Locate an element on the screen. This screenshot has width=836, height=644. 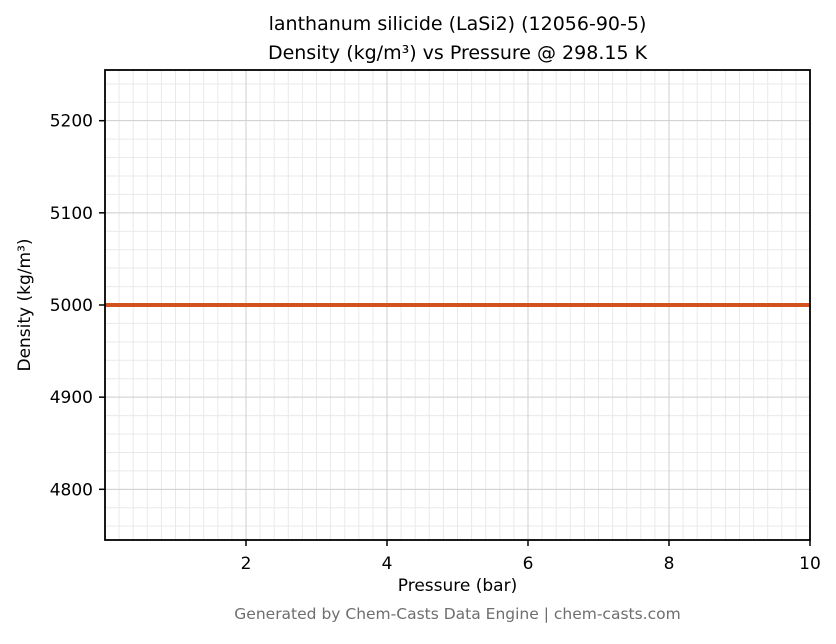
y-tick-label: 5100 is located at coordinates (71, 214).